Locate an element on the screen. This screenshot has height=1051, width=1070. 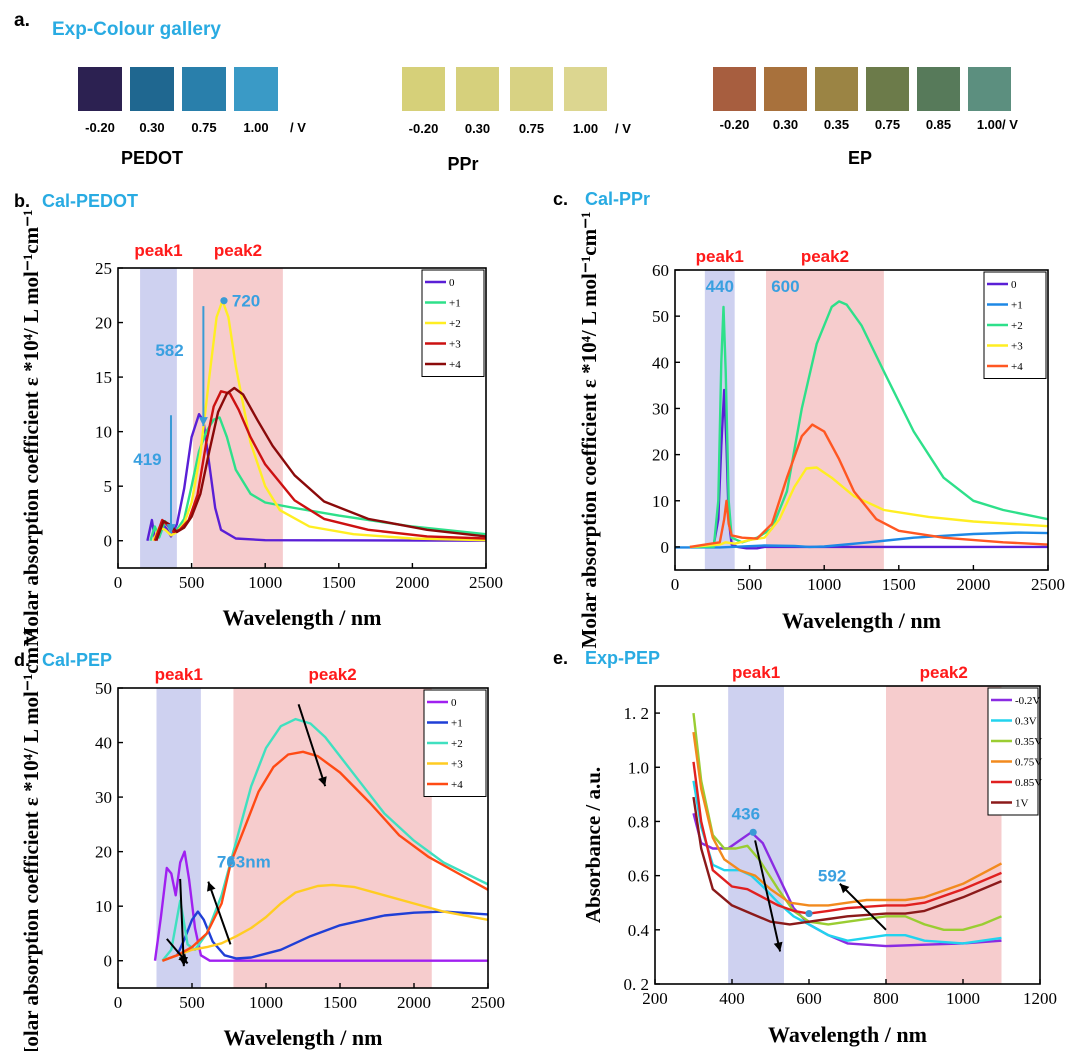
potential-label: 0.85 is located at coordinates (938, 124).